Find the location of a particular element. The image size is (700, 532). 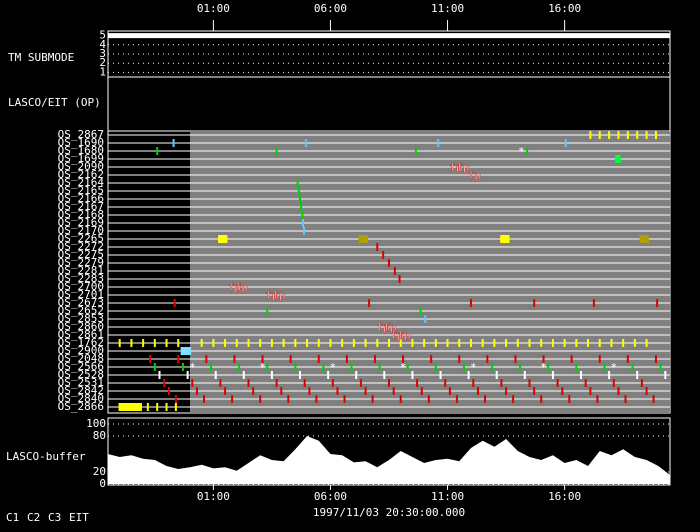

row-label: OS_2860 is located at coordinates (81, 326).